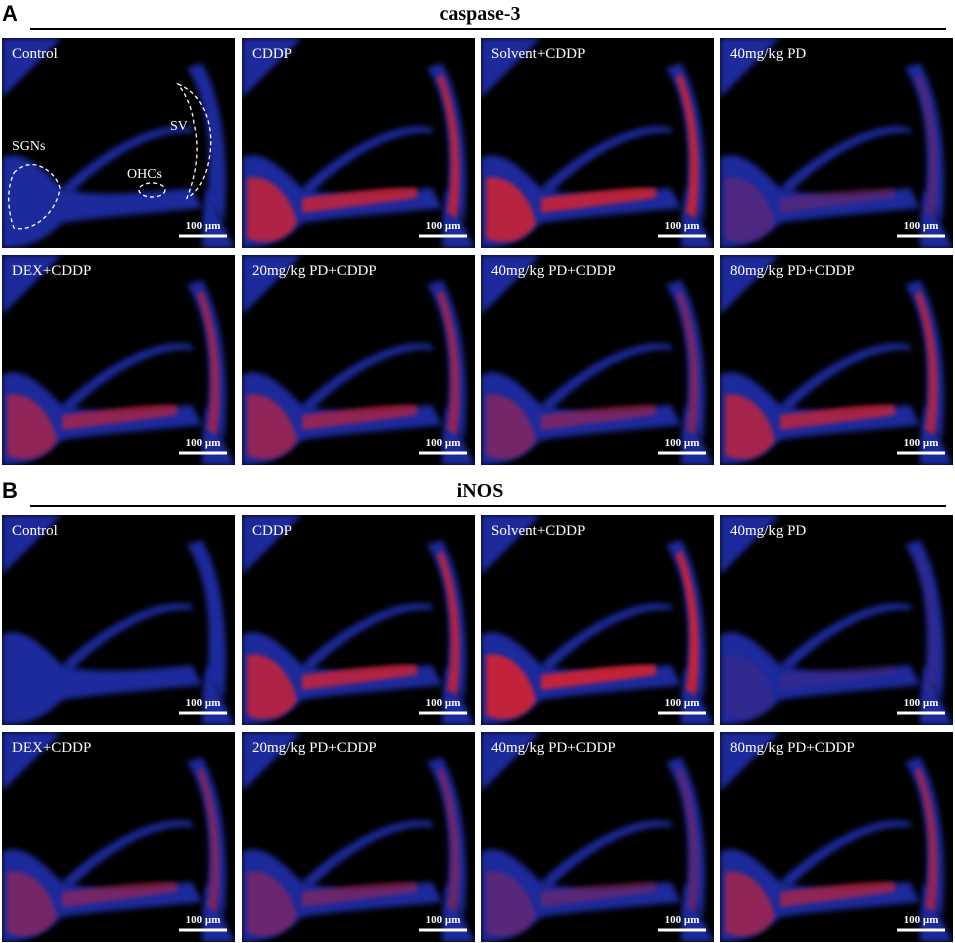 This screenshot has width=955, height=943. What do you see at coordinates (792, 271) in the screenshot?
I see `tile-label: 80mg/kg PD+CDDP` at bounding box center [792, 271].